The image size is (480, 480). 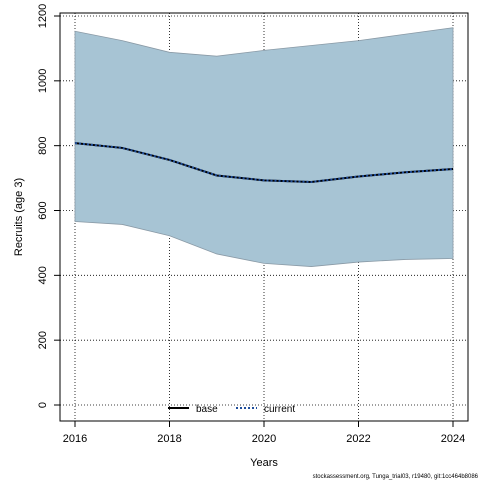 What do you see at coordinates (207, 409) in the screenshot?
I see `legend-label-base: base` at bounding box center [207, 409].